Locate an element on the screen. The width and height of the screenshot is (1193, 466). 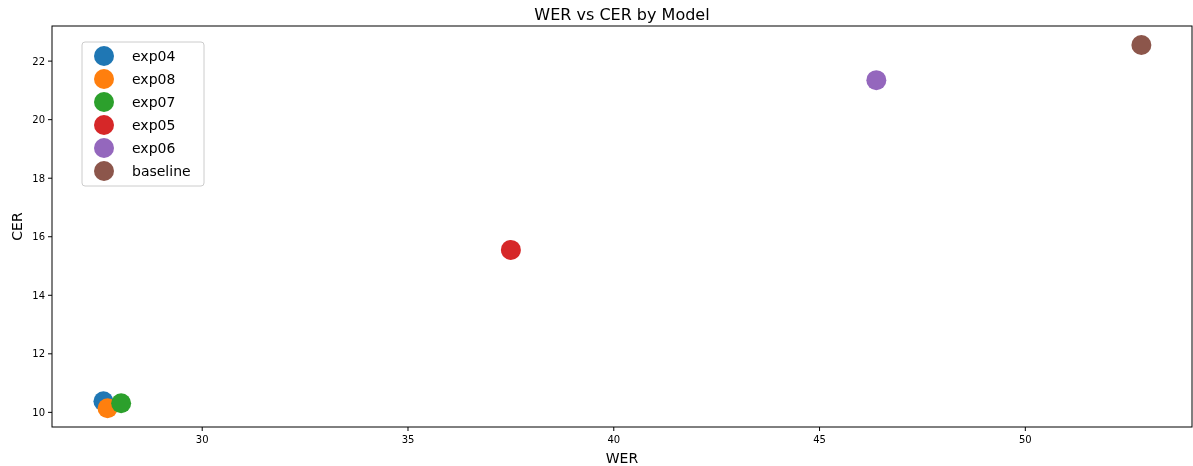
y-tick-label: 14 is located at coordinates (38, 295).